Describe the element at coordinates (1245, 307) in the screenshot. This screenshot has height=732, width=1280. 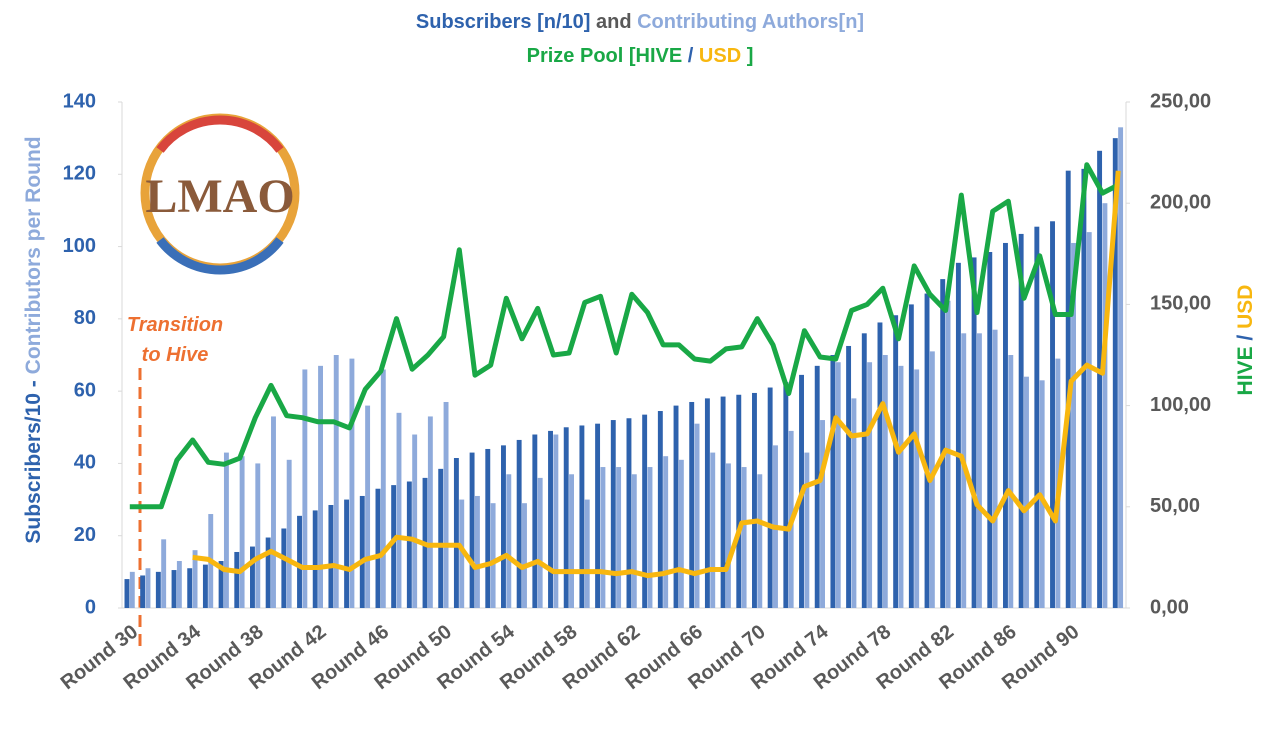
I see `y2-label-part: USD` at that location.